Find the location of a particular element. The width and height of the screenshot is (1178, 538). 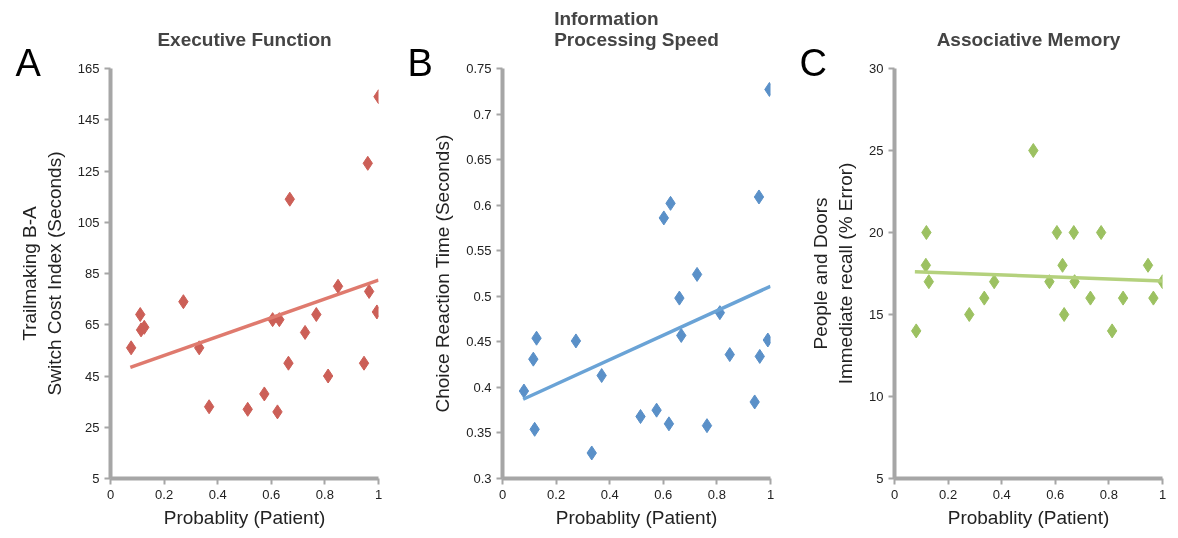

y-tick-label: 10 is located at coordinates (876, 396).